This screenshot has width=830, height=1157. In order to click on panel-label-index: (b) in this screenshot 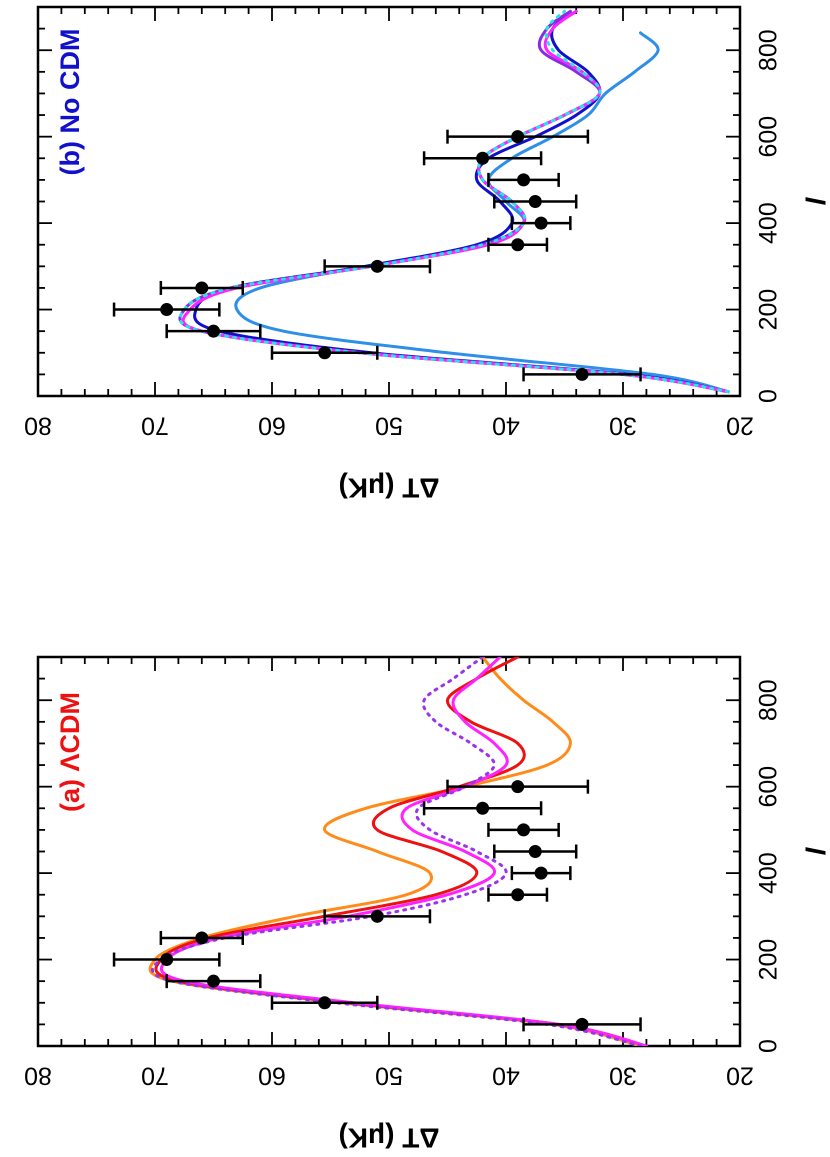, I will do `click(70, 155)`.